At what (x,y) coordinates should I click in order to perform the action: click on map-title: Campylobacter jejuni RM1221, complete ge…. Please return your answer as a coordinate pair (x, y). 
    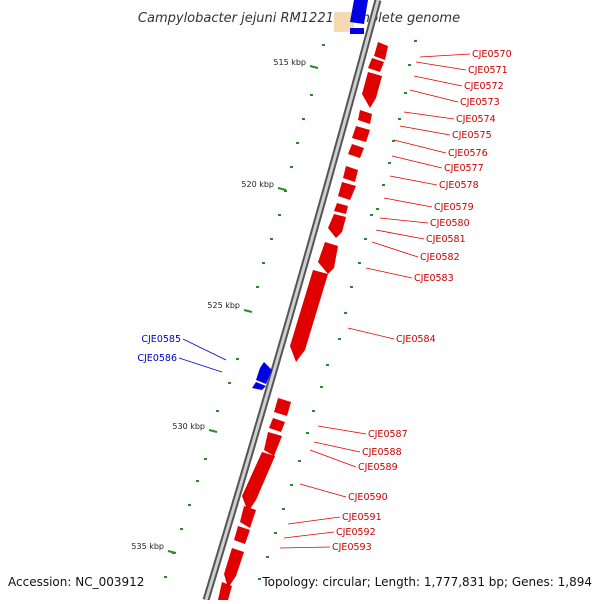
    Looking at the image, I should click on (299, 18).